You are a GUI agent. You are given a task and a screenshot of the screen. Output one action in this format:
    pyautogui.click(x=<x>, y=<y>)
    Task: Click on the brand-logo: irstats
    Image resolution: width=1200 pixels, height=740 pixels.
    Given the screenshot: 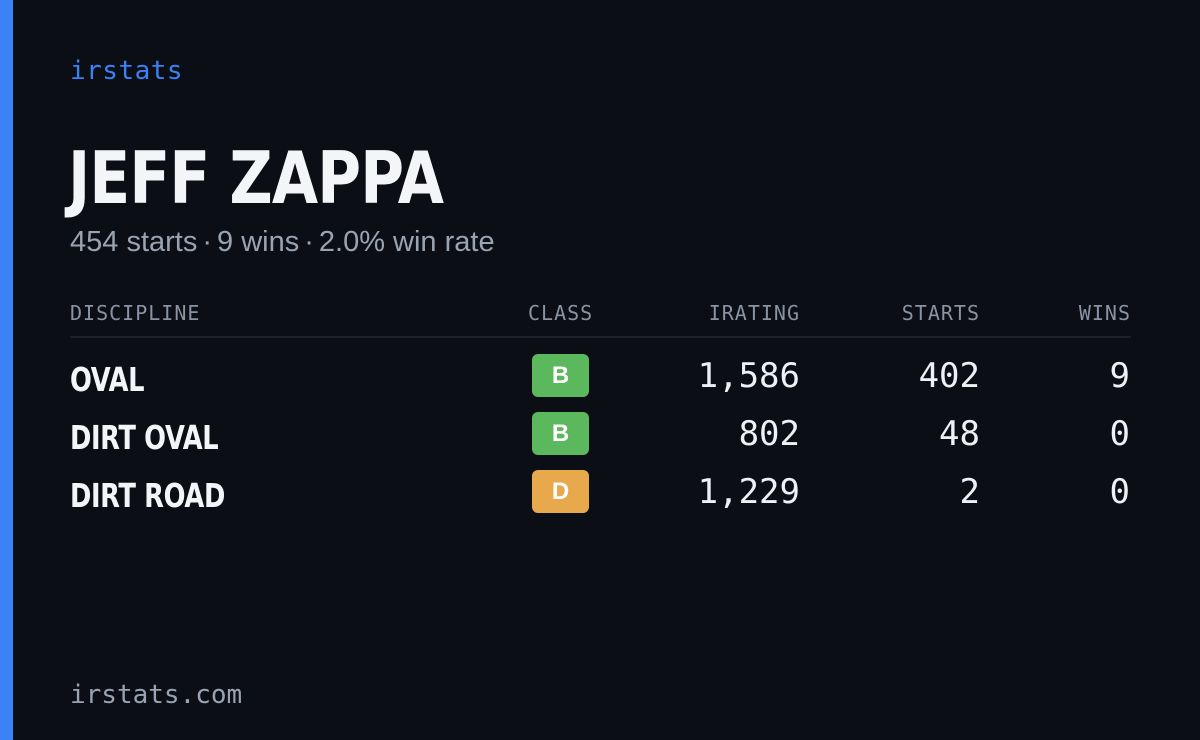 What is the action you would take?
    pyautogui.click(x=127, y=71)
    